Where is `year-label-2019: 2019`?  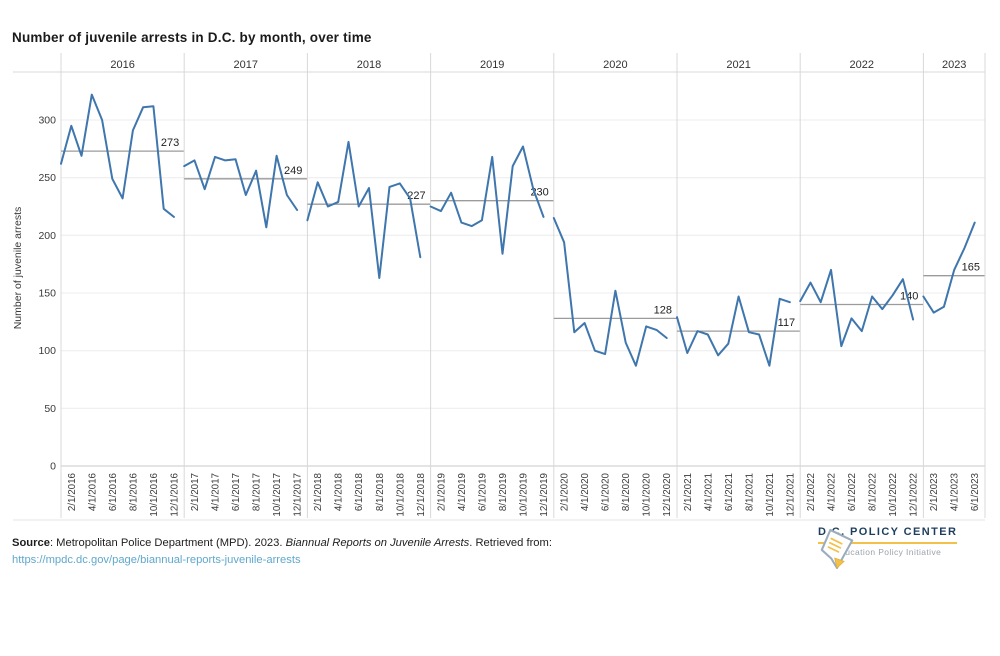
year-label-2019: 2019 is located at coordinates (492, 65).